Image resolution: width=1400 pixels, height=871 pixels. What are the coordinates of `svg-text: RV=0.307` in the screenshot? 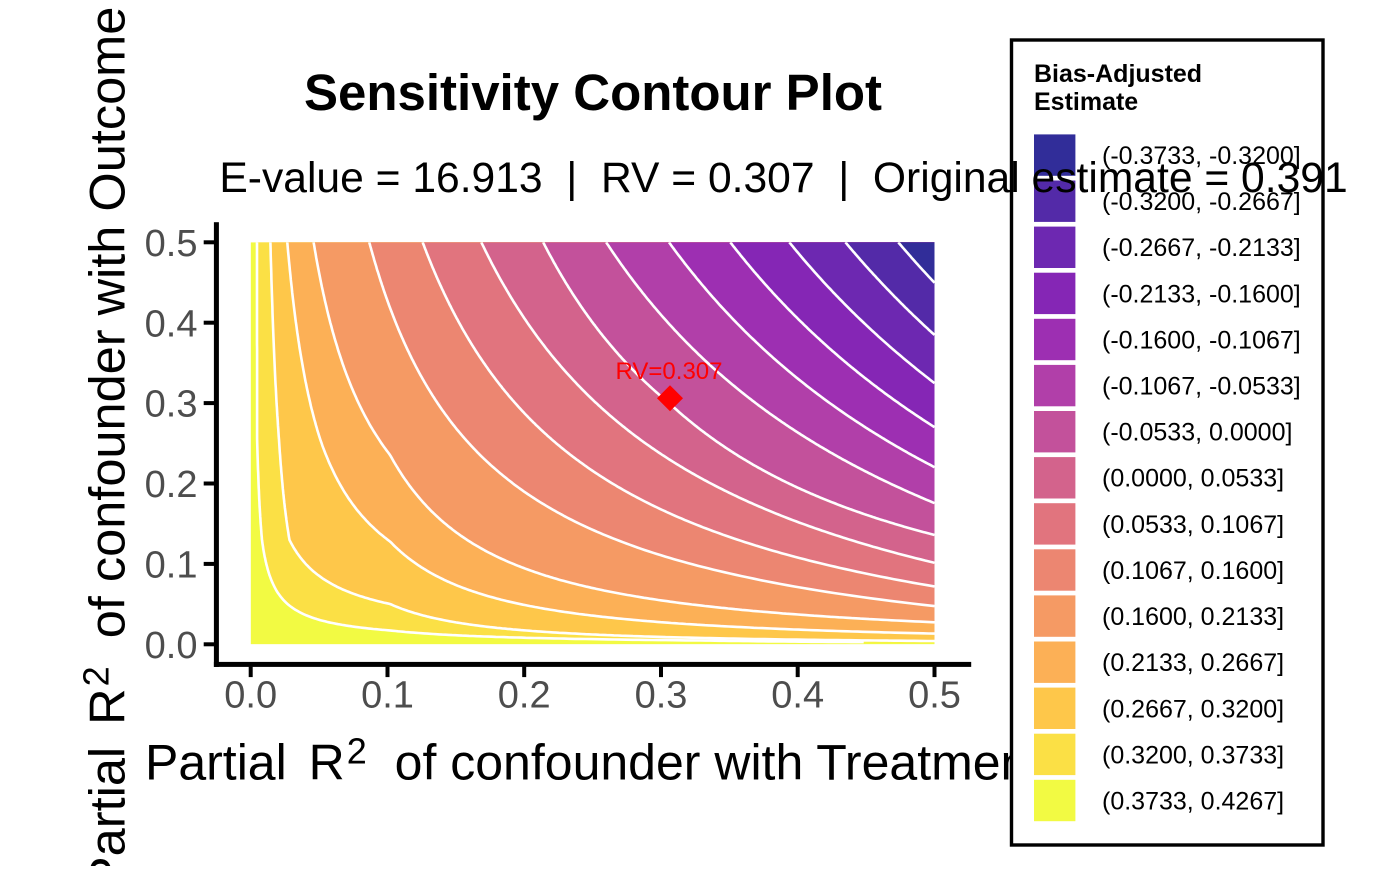 It's located at (669, 371).